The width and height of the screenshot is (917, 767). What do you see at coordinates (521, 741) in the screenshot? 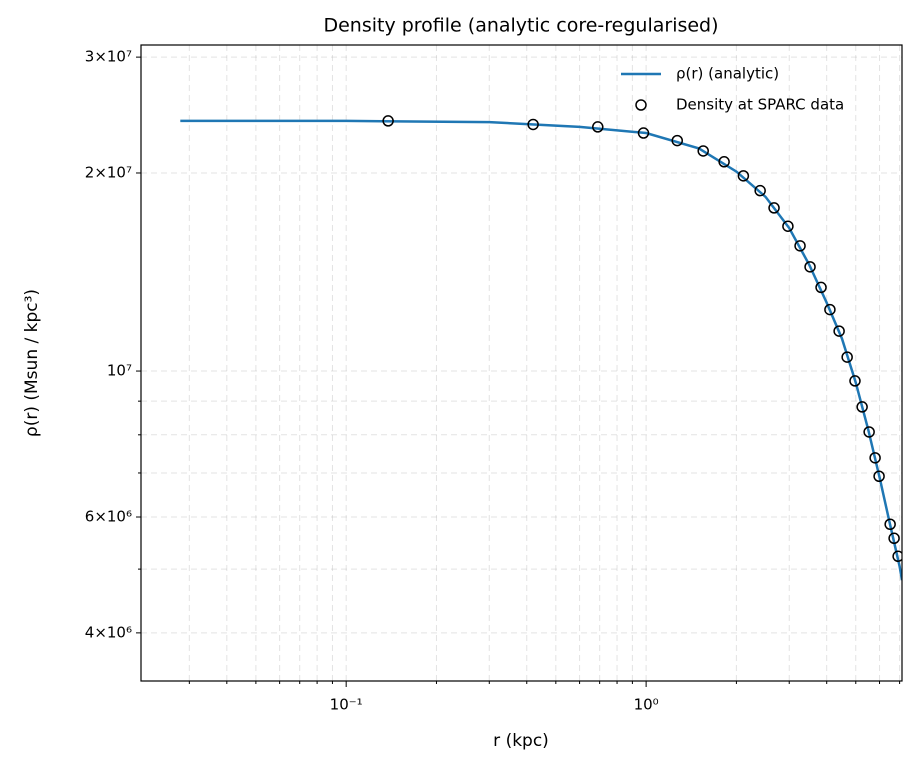
I see `x-axis-label: r (kpc)` at bounding box center [521, 741].